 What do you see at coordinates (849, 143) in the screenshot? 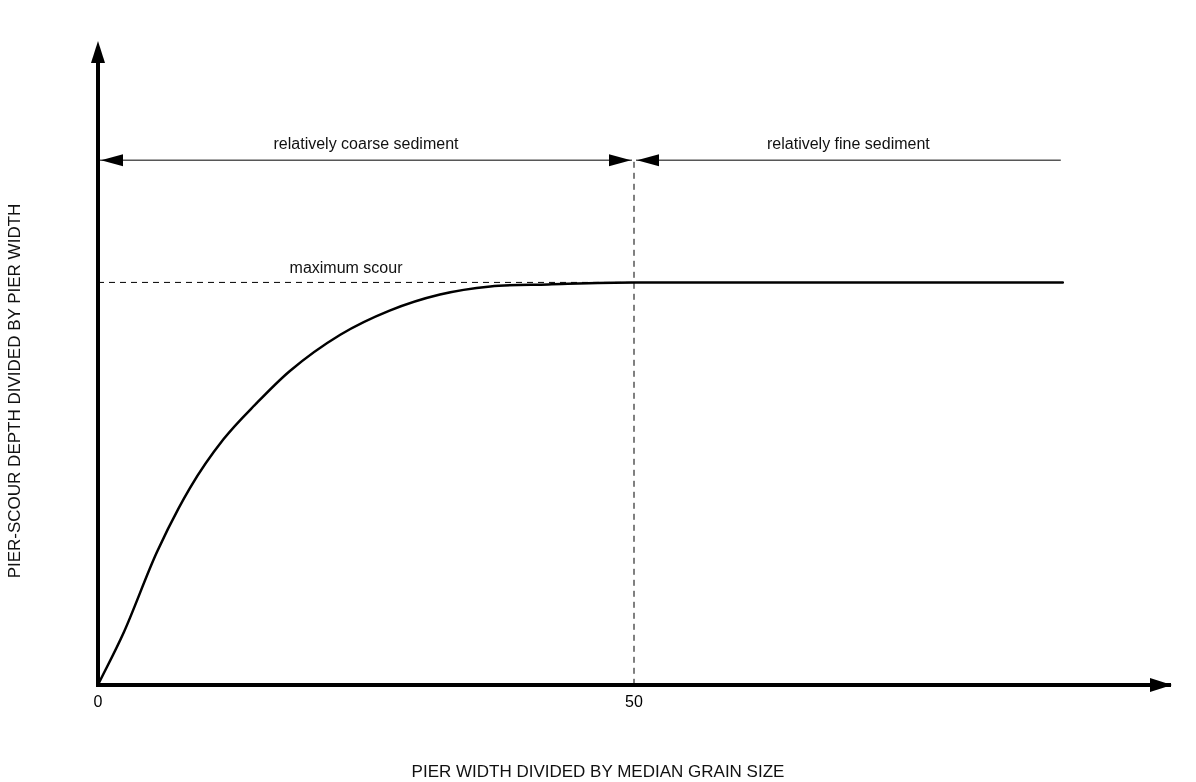
I see `text: relatively fine sediment` at bounding box center [849, 143].